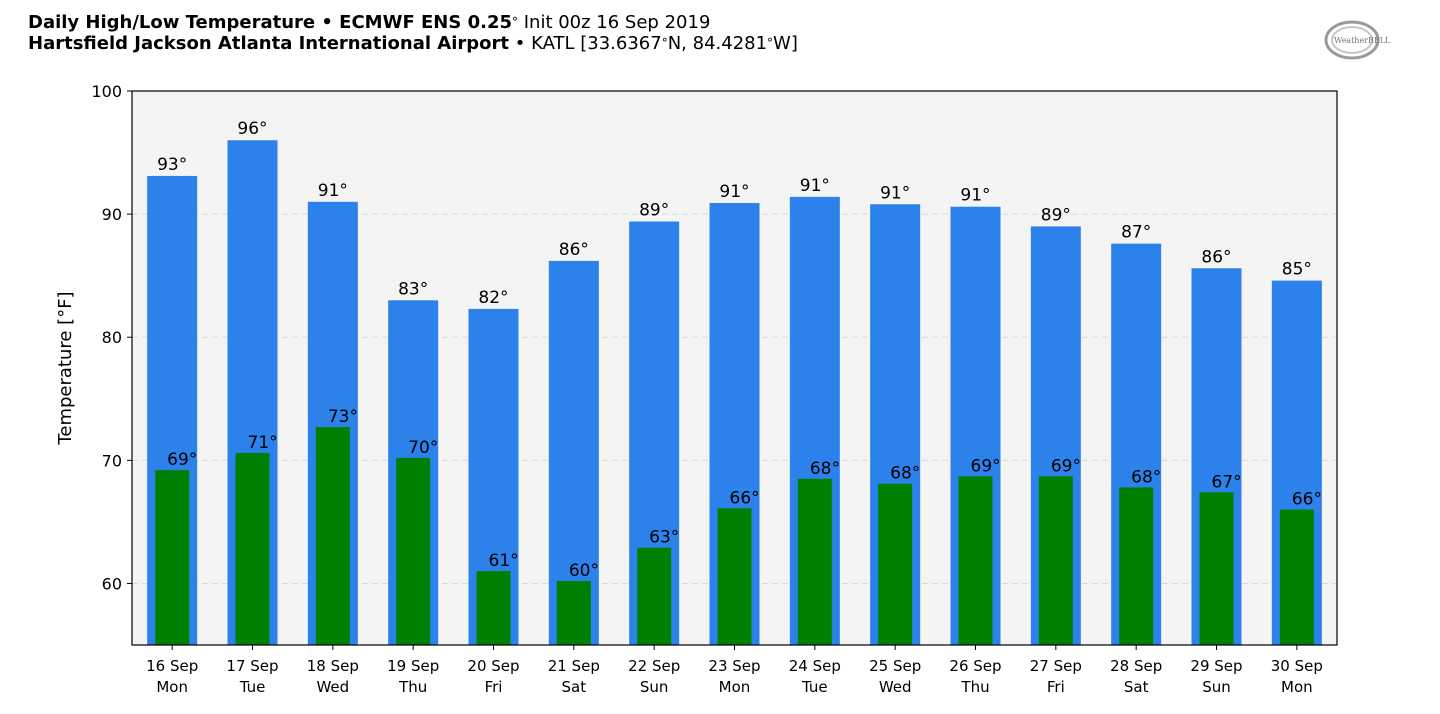 The width and height of the screenshot is (1440, 714). Describe the element at coordinates (815, 666) in the screenshot. I see `x-tick-date: 24 Sep` at that location.